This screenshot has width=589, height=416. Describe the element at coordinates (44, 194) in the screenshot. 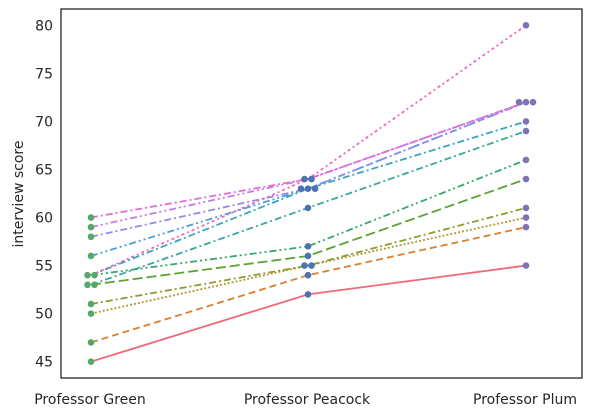

I see `y-axis-ticks: 45 50 55 60 65 70 75 80` at that location.